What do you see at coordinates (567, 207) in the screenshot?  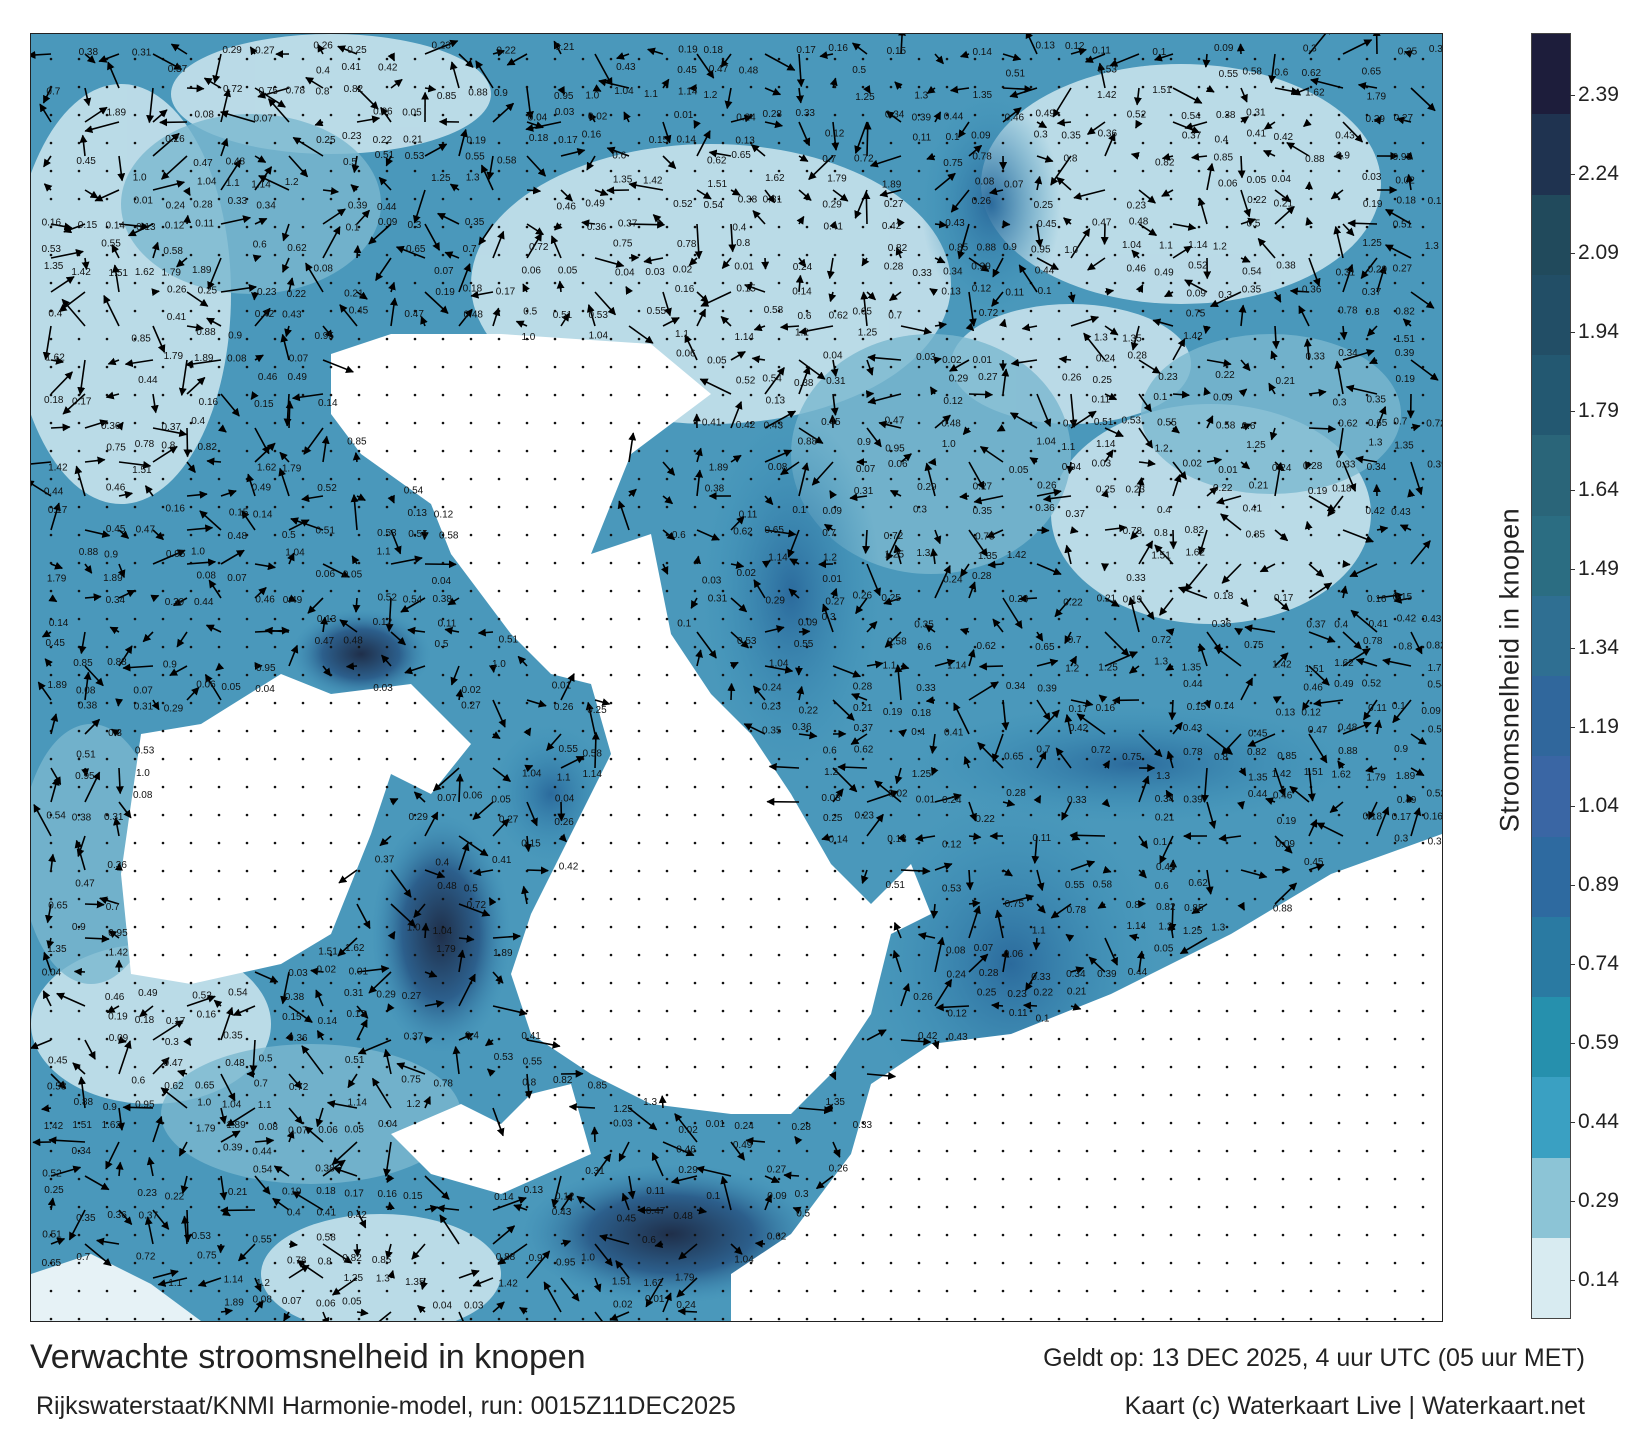 I see `speed-label: 0.46` at bounding box center [567, 207].